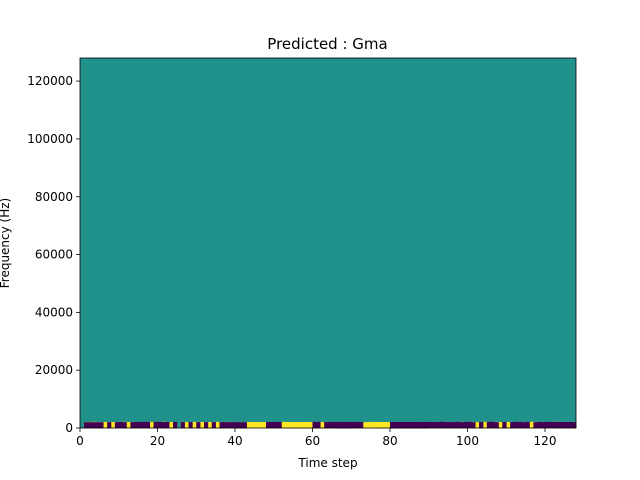 The image size is (640, 480). What do you see at coordinates (389, 441) in the screenshot?
I see `x-tick-label: 80` at bounding box center [389, 441].